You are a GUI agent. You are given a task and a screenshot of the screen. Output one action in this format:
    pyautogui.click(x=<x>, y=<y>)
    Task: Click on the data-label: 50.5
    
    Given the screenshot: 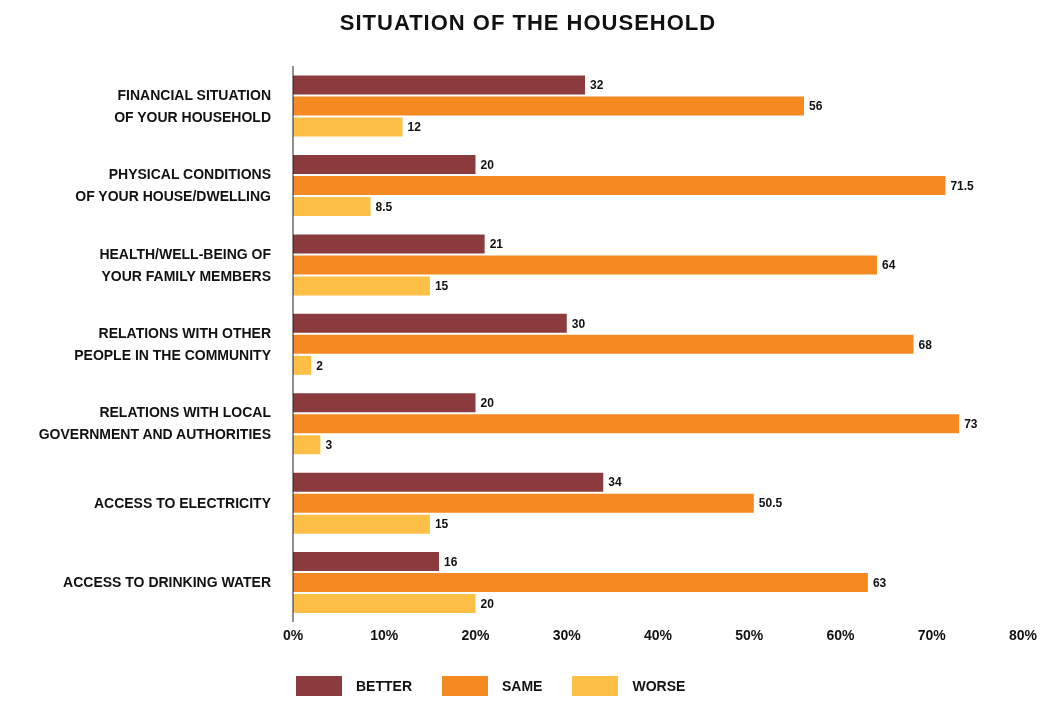 What is the action you would take?
    pyautogui.click(x=770, y=503)
    